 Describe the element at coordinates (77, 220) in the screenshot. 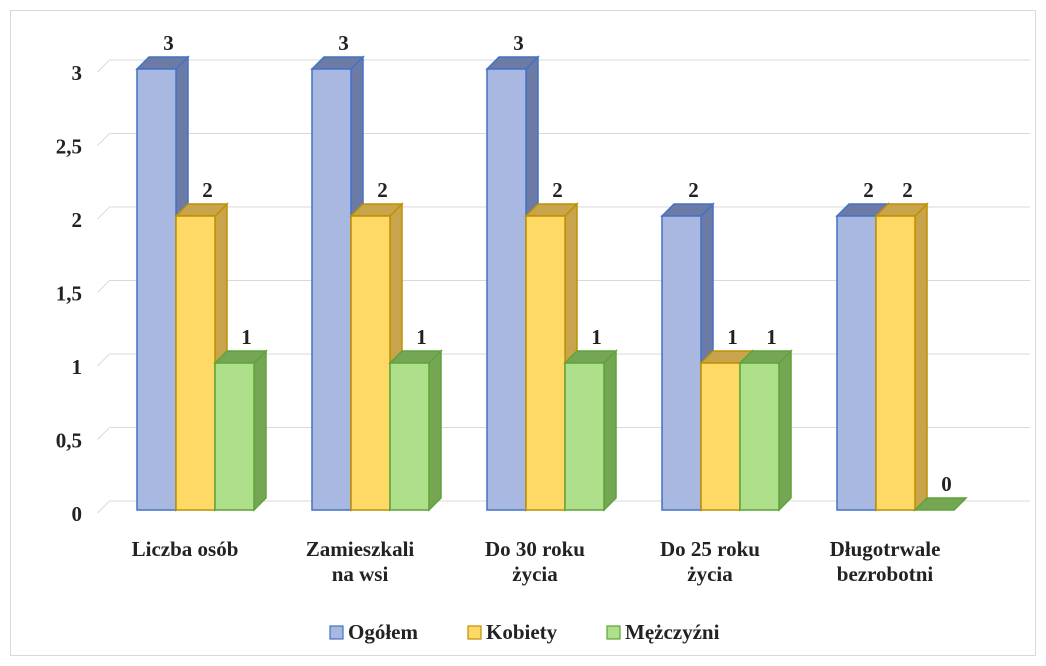

I see `y-tick-label: 2` at that location.